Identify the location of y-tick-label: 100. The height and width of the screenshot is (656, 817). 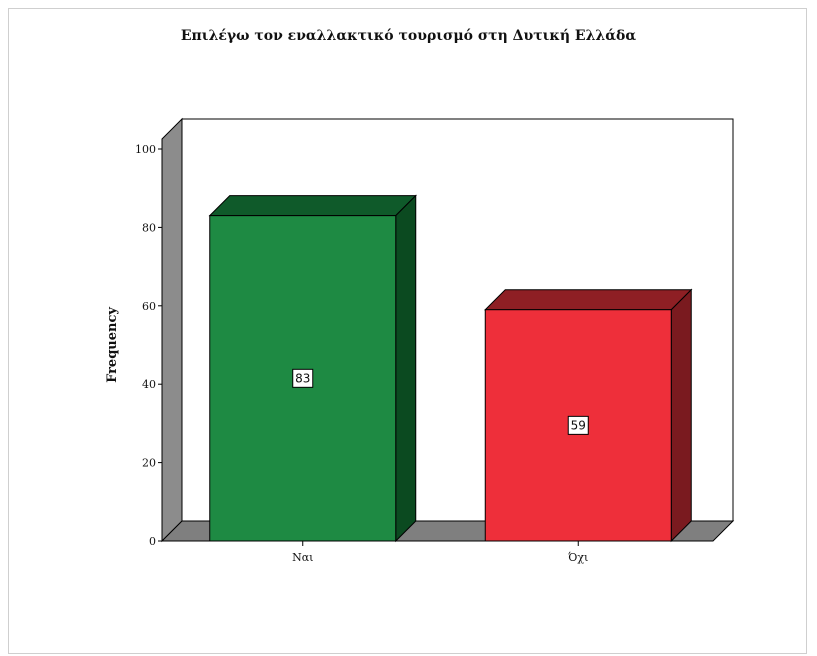
(145, 149).